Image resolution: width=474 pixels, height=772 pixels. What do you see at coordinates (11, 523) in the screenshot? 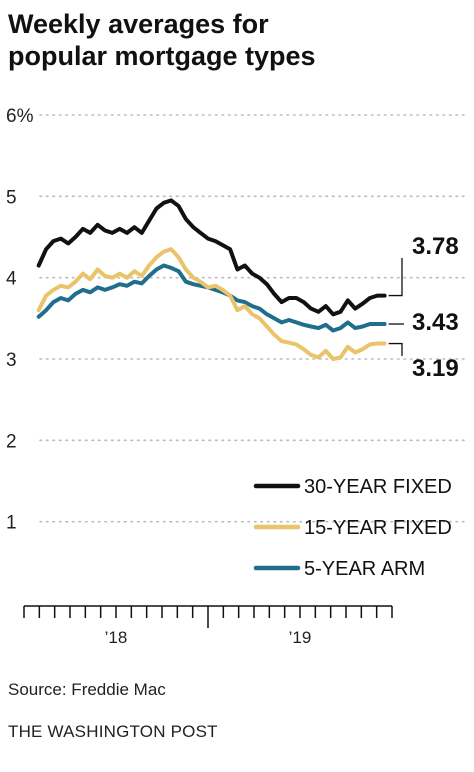
I see `y-tick-label-1: 1` at bounding box center [11, 523].